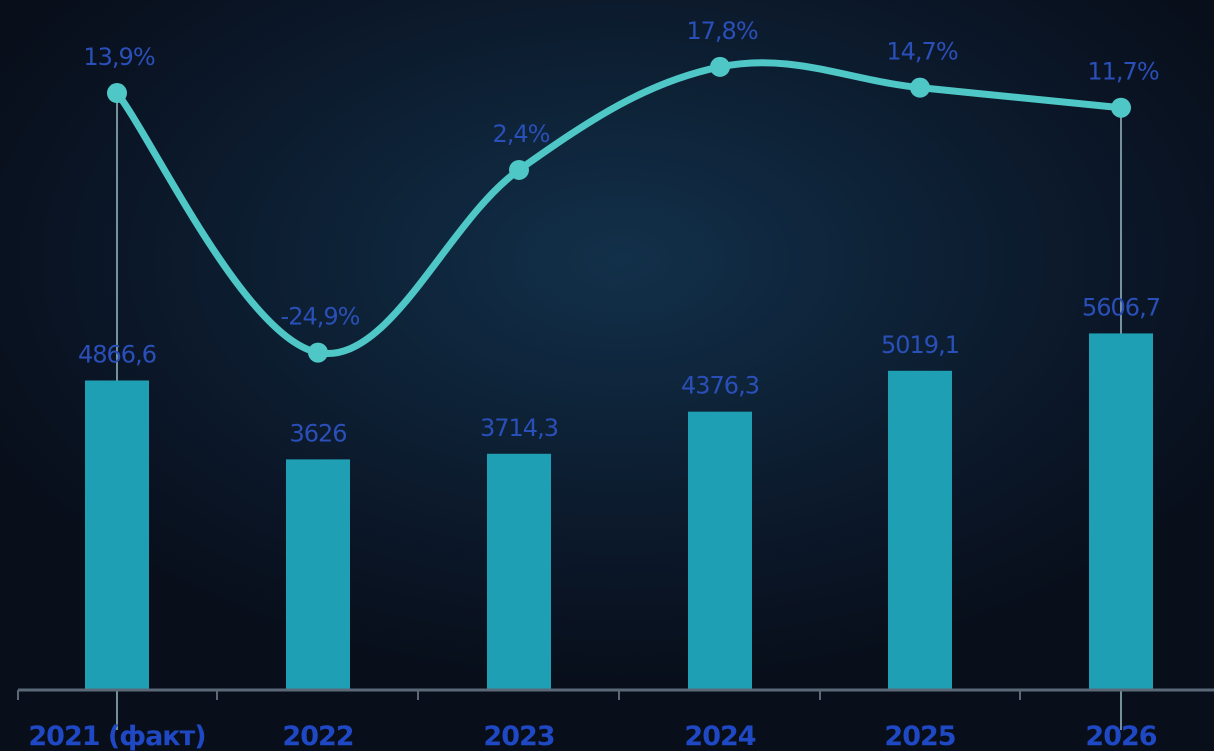 This screenshot has width=1214, height=751. What do you see at coordinates (1122, 72) in the screenshot?
I see `growth-label-5: 11,7%` at bounding box center [1122, 72].